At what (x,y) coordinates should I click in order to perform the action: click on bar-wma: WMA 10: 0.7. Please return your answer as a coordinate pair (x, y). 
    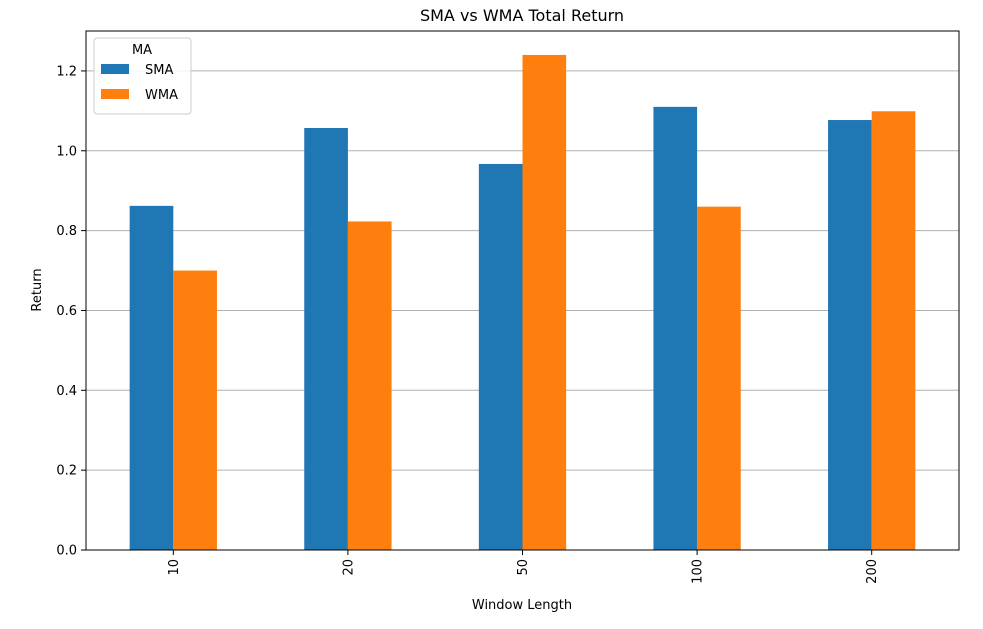
    Looking at the image, I should click on (195, 410).